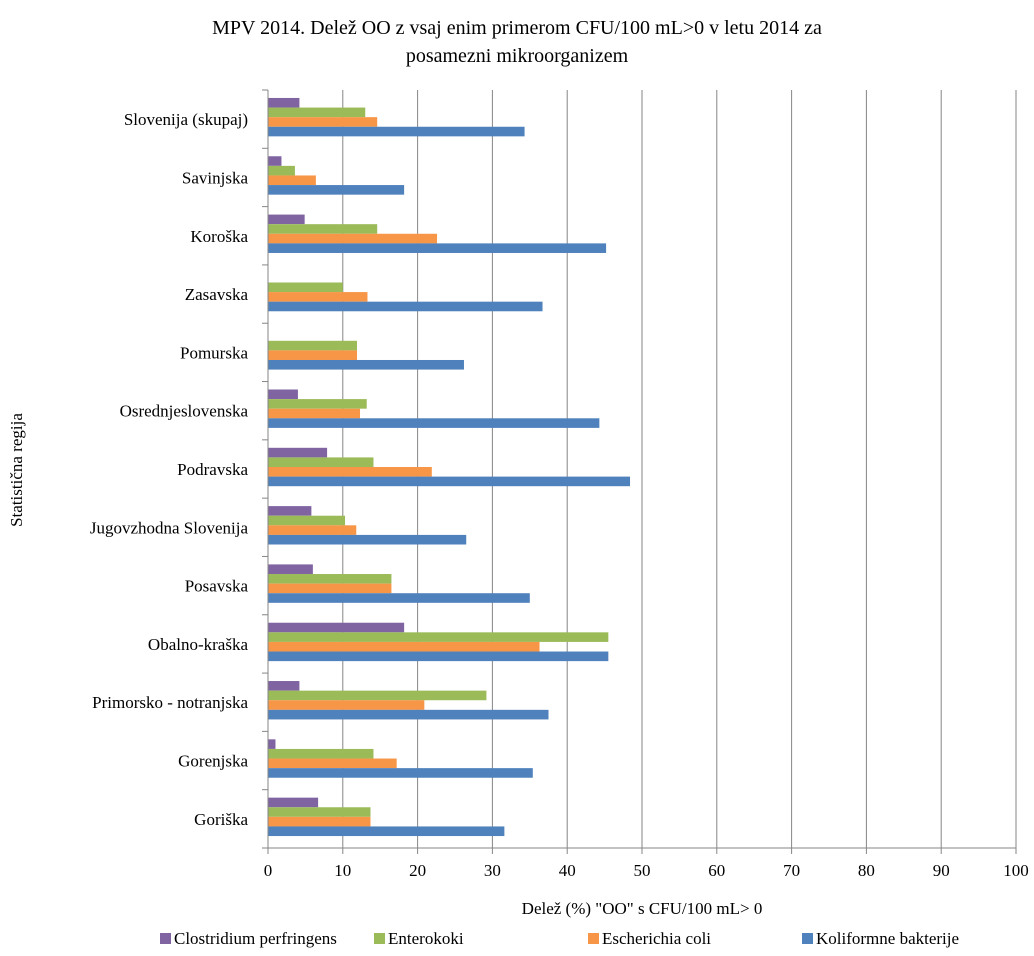  Describe the element at coordinates (417, 870) in the screenshot. I see `x-tick-label: 20` at that location.